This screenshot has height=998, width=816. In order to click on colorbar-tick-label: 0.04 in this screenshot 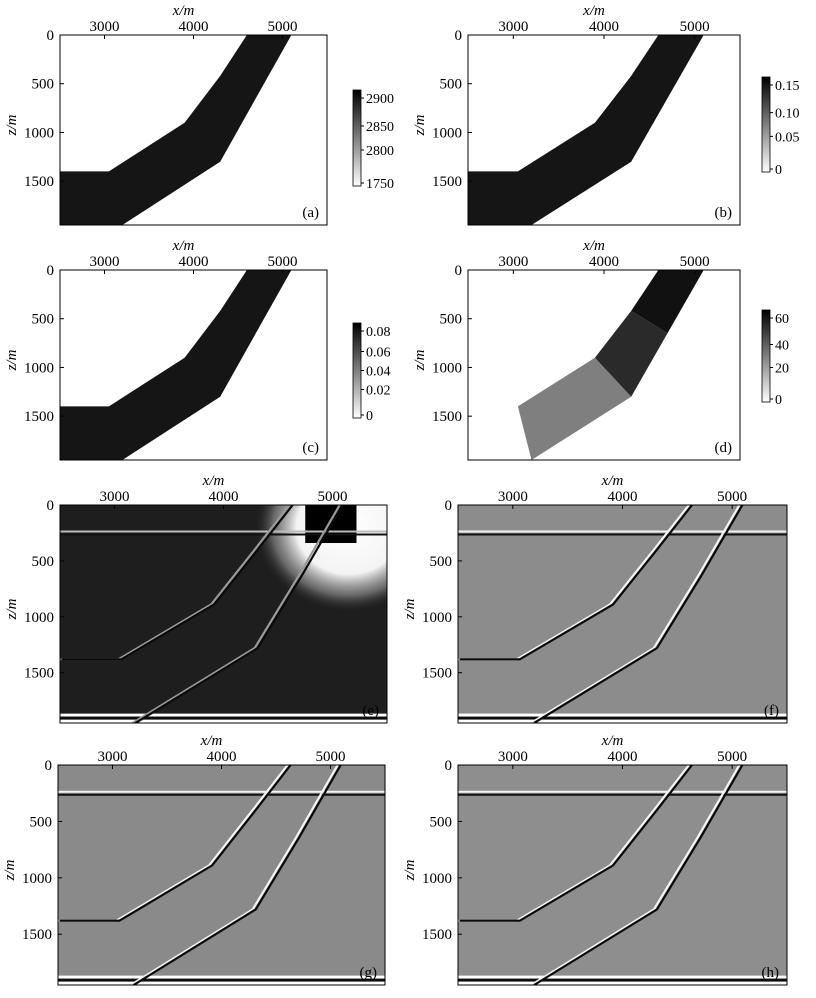, I will do `click(378, 372)`.